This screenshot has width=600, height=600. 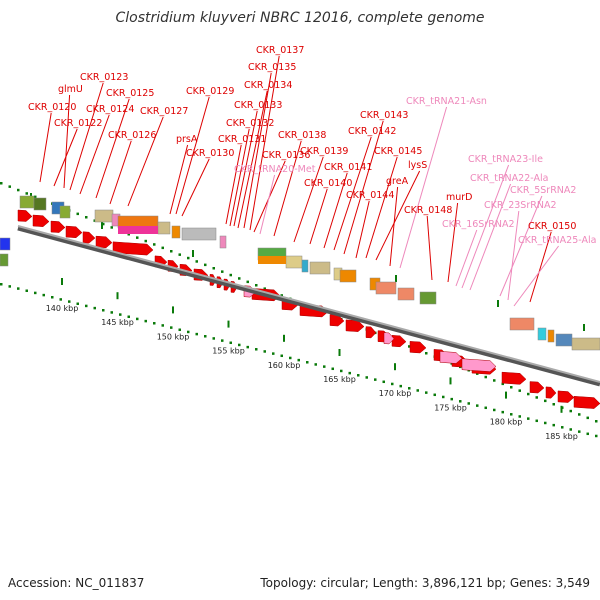 What do you see at coordinates (242, 139) in the screenshot?
I see `gene-label: CKR_0131` at bounding box center [242, 139].